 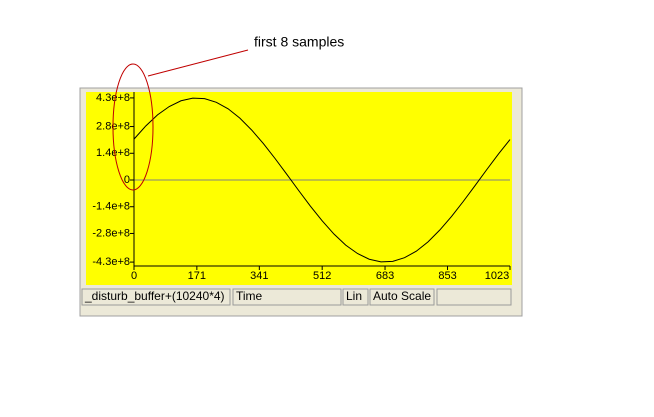 What do you see at coordinates (385, 276) in the screenshot?
I see `x-tick-label: 683` at bounding box center [385, 276].